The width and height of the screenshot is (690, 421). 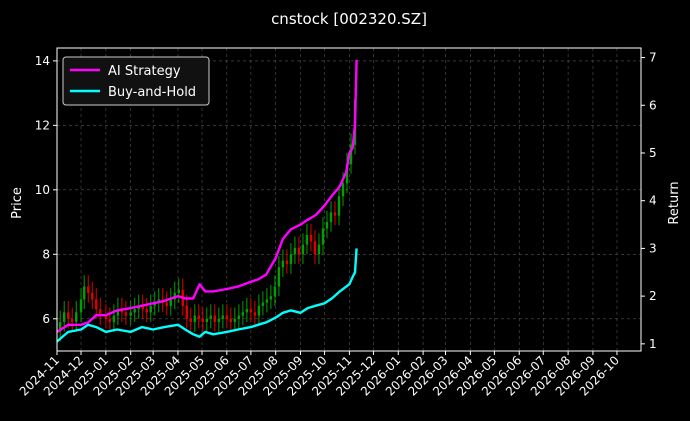 I want to click on y-tick-label: 14, so click(x=42, y=61).